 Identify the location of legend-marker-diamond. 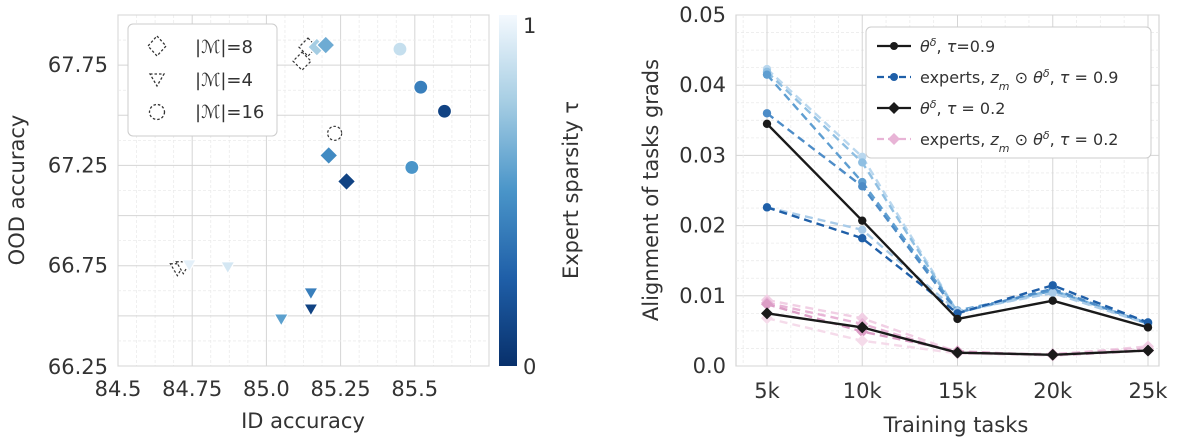
(157, 46).